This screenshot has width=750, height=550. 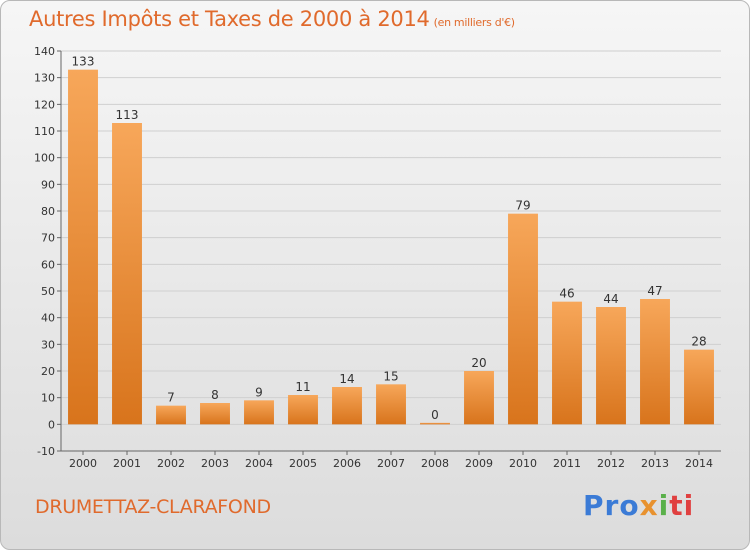 I want to click on y-tick-label: 140, so click(x=44, y=51).